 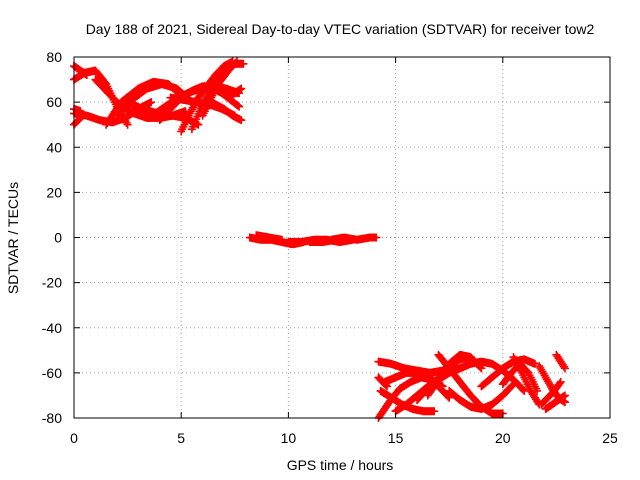 I want to click on x-tick-label: 20, so click(x=503, y=438).